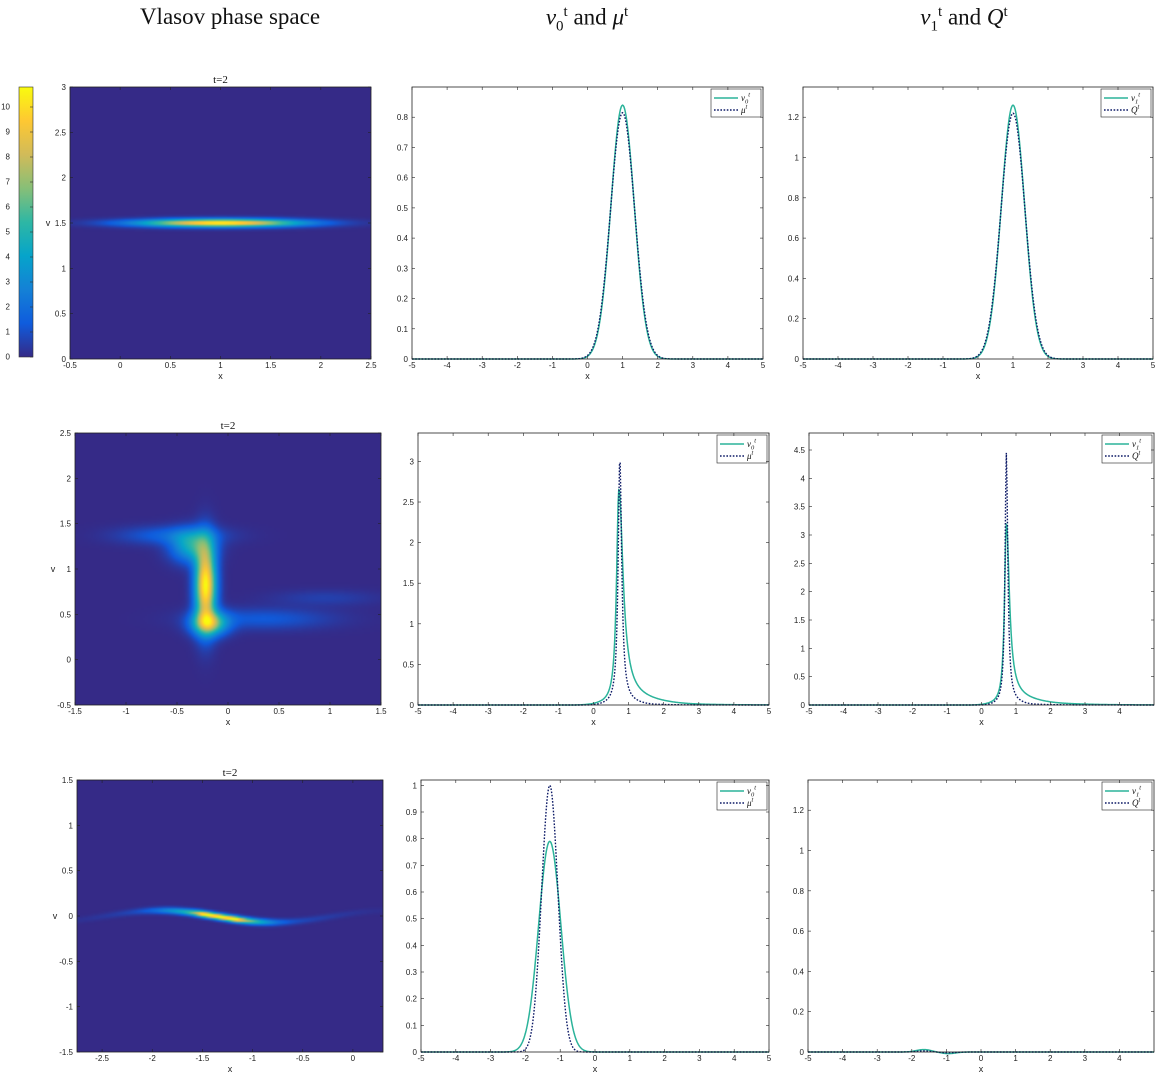 The image size is (1156, 1080). I want to click on colorbar-tick-label: 3, so click(8, 282).